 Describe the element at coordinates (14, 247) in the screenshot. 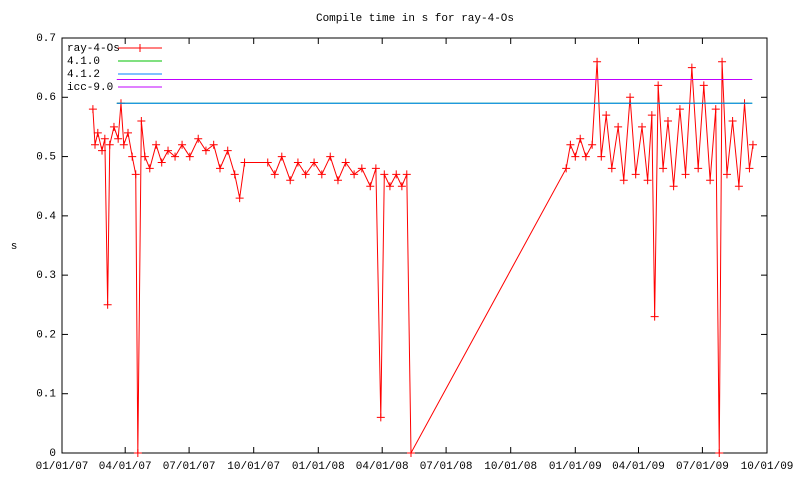

I see `y-axis-label: s` at that location.